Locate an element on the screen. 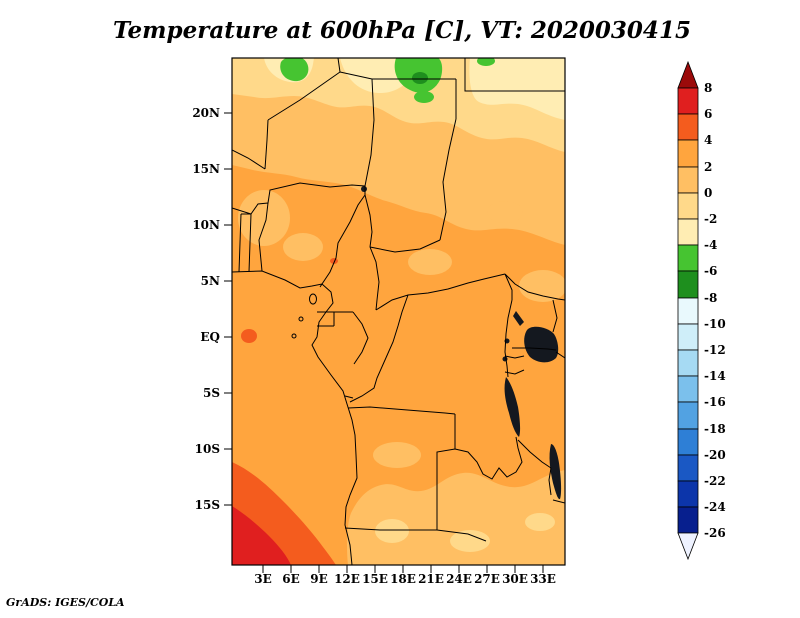  lon-label: 27E is located at coordinates (487, 579).